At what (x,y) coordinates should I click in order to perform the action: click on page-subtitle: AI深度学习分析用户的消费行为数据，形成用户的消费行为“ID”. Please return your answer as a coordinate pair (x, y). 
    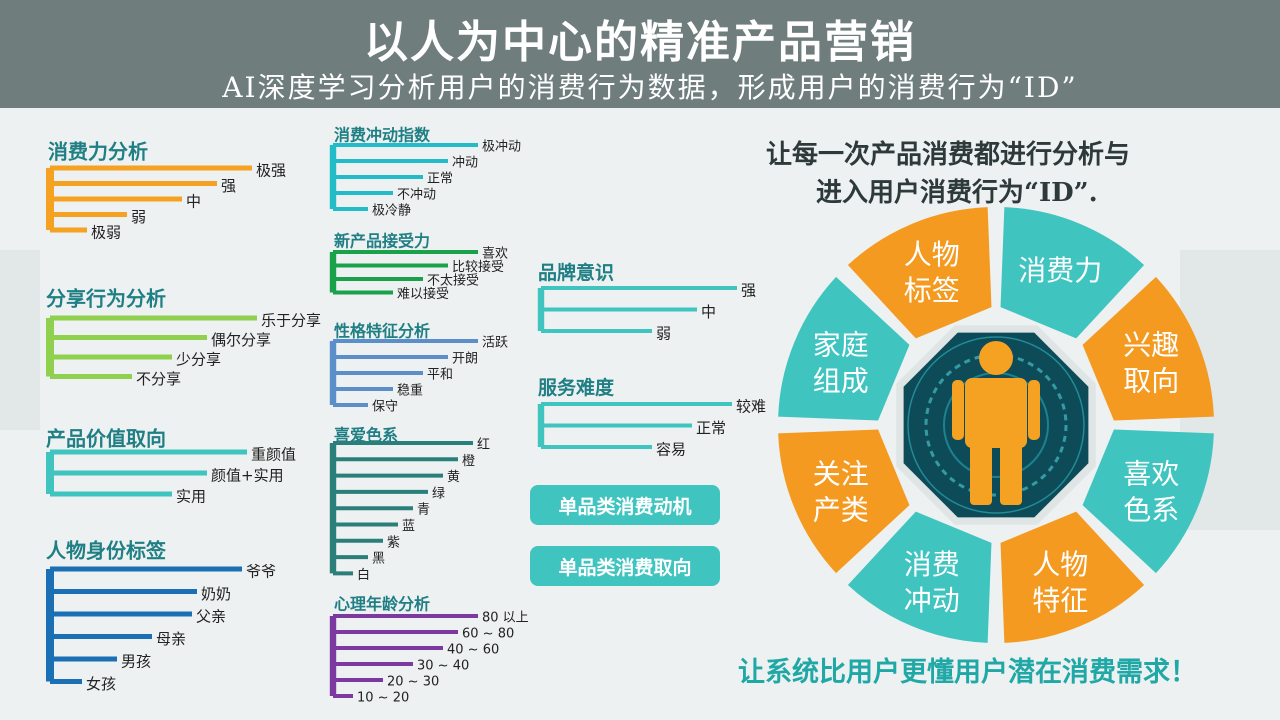
    Looking at the image, I should click on (650, 87).